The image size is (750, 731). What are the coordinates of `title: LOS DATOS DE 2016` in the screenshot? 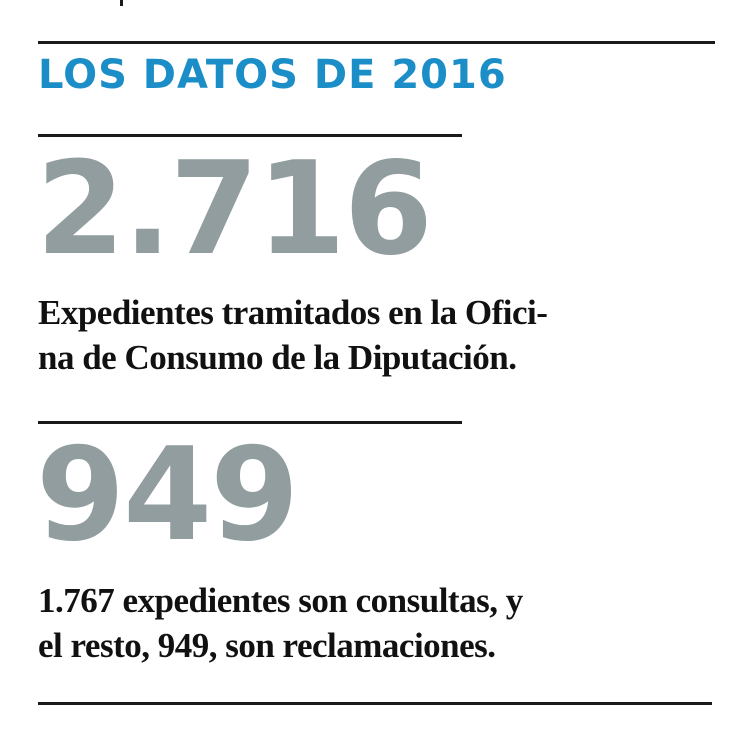 It's located at (272, 75).